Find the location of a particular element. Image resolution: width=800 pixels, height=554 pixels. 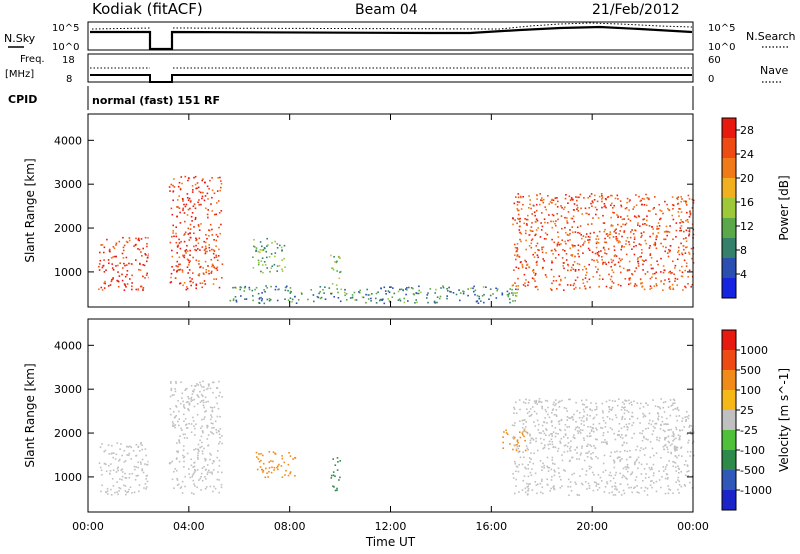

noise-search-trace is located at coordinates (392, 26).